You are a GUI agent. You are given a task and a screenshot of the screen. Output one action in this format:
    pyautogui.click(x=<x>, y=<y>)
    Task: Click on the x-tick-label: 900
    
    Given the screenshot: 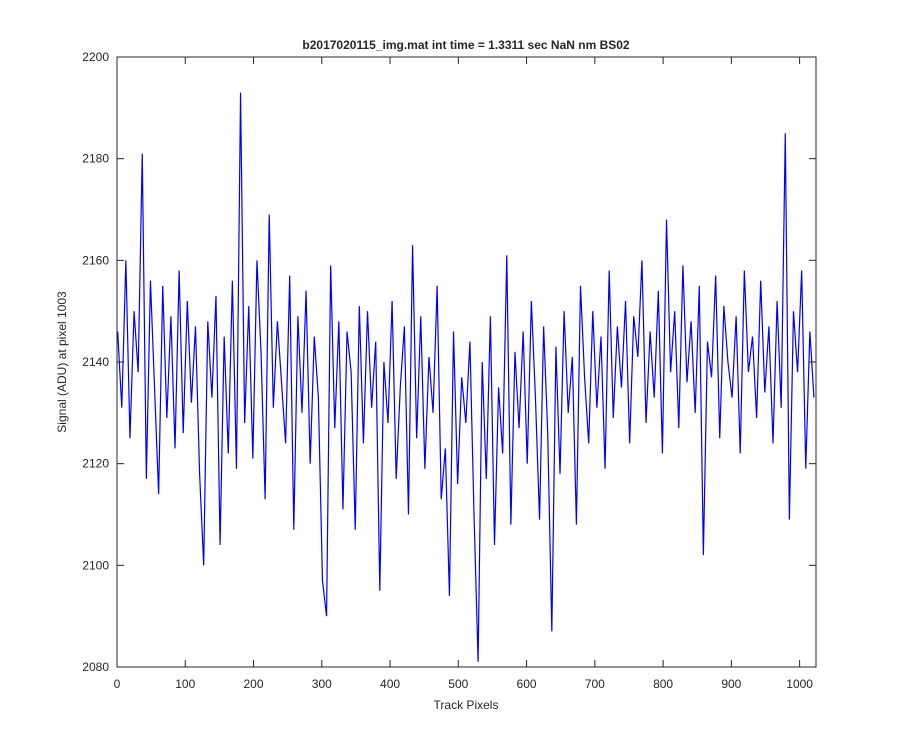 What is the action you would take?
    pyautogui.click(x=731, y=684)
    